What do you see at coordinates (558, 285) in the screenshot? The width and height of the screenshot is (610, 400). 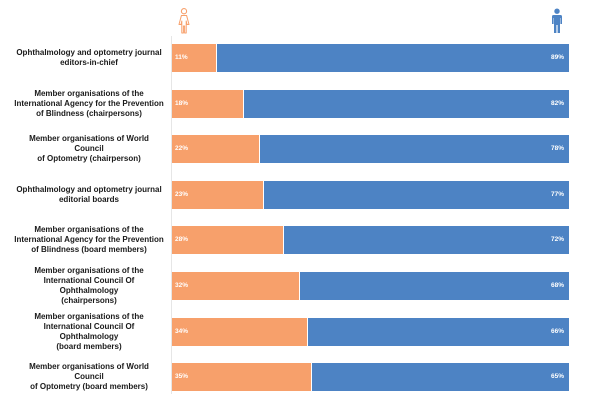 I see `data-label-male: 68%` at bounding box center [558, 285].